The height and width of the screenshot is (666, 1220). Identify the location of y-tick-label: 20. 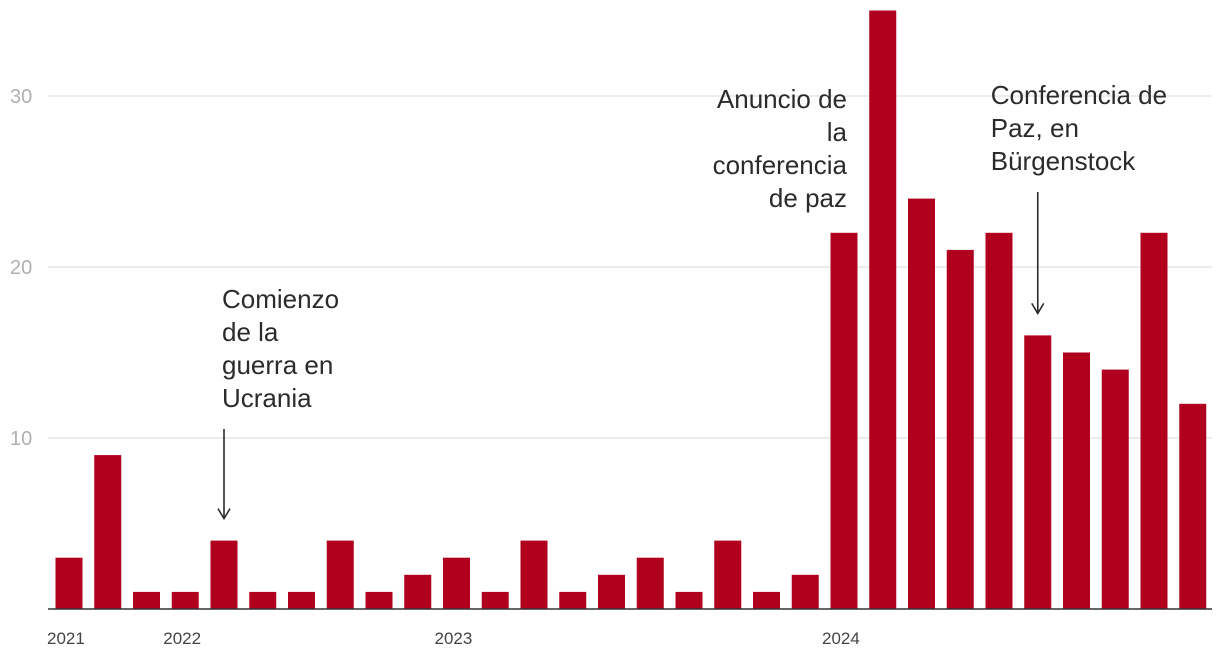
(21, 268).